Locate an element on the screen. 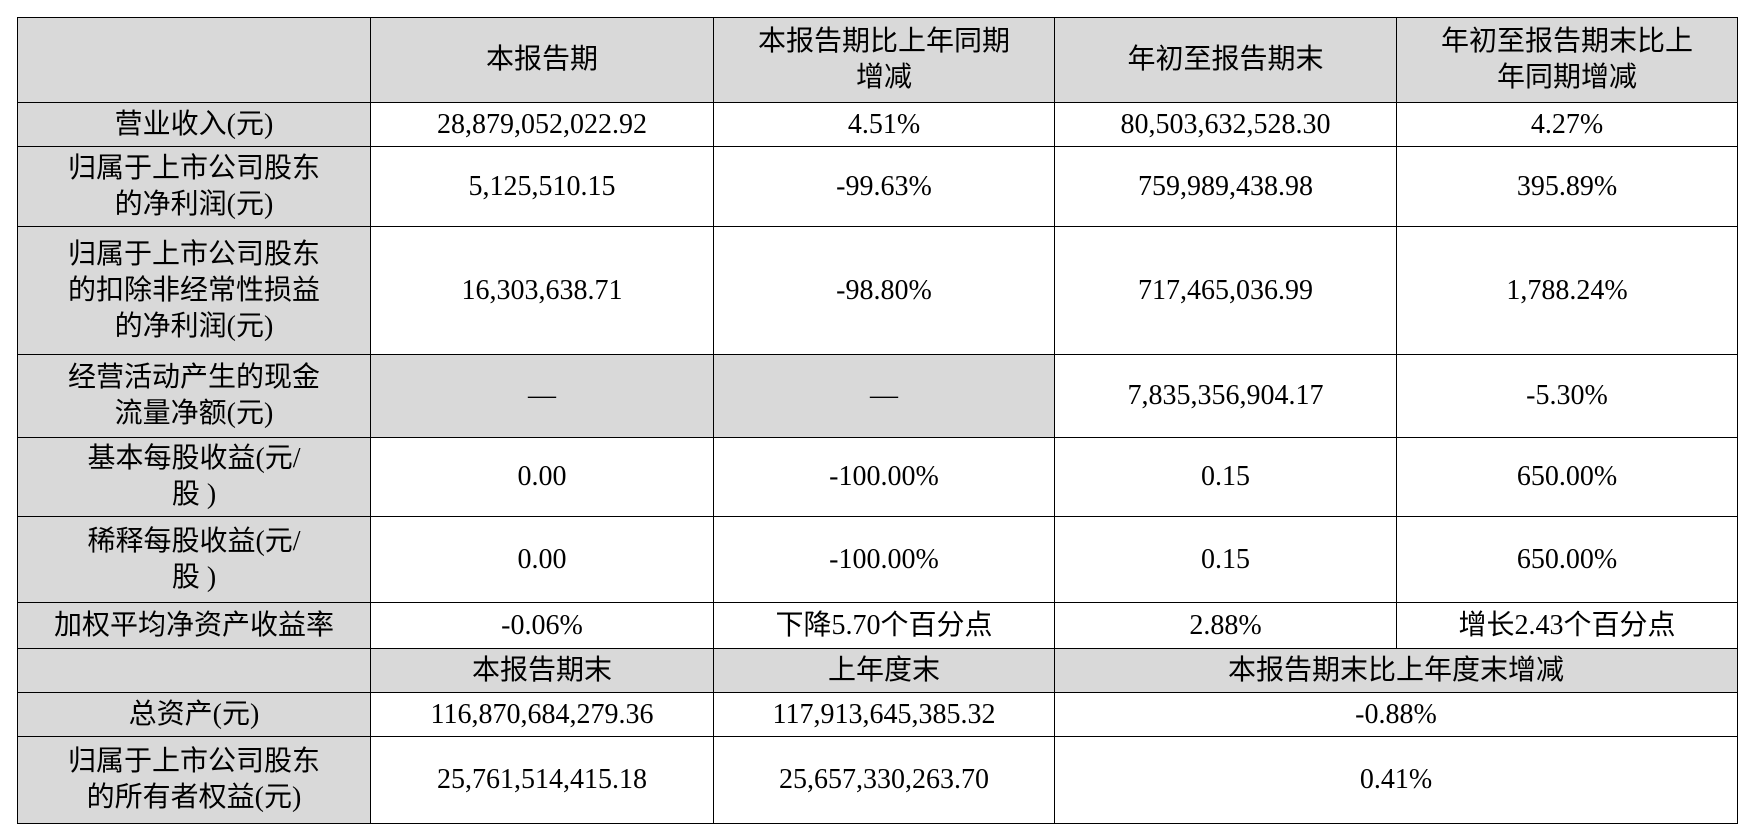 This screenshot has height=838, width=1754. cell-text: 的扣除非经常性损益 is located at coordinates (193, 290).